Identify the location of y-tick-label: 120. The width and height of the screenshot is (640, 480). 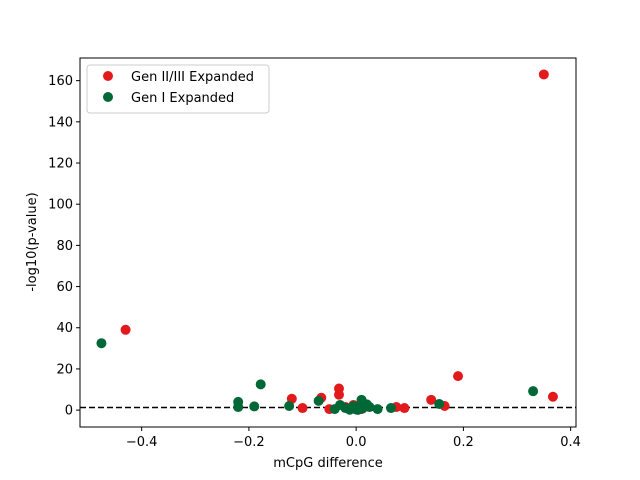
(60, 164).